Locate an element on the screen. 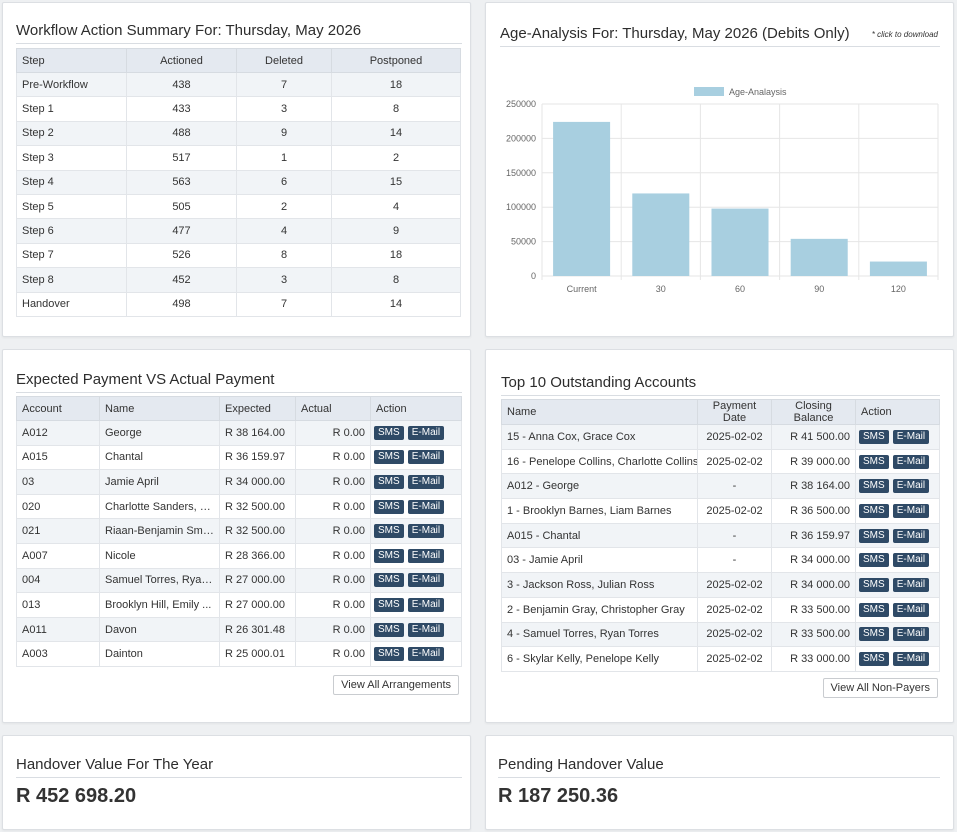  y-tick-label: 50000 is located at coordinates (523, 242).